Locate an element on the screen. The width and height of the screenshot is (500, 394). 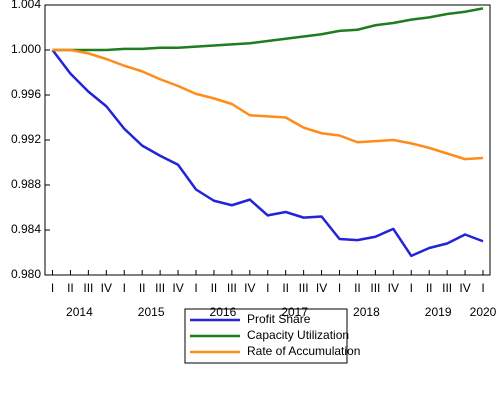
series-line is located at coordinates (268, 29).